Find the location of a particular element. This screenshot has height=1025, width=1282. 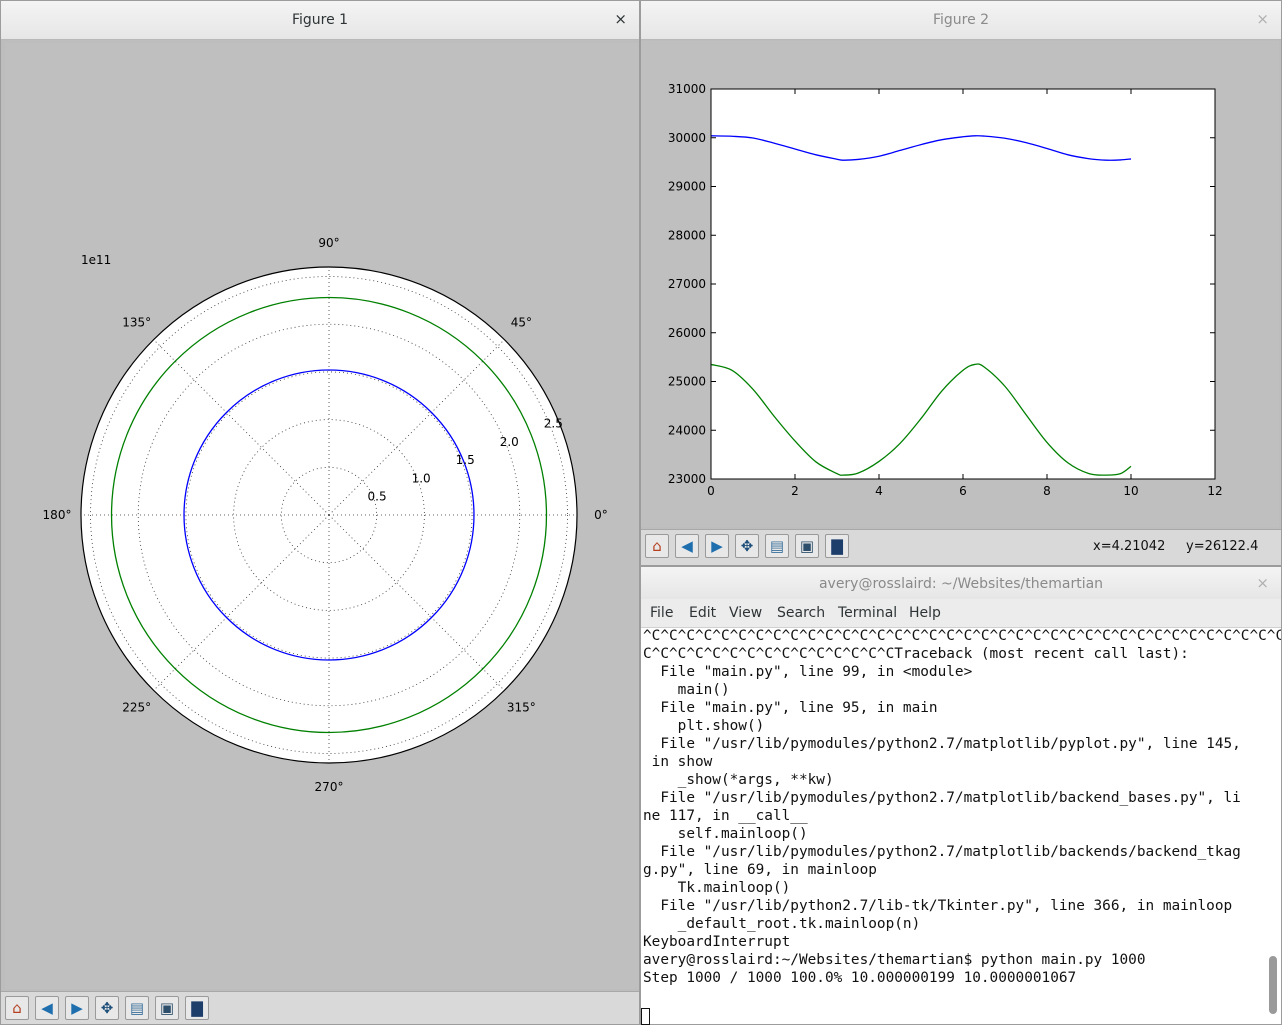

menu-terminal: Terminal is located at coordinates (868, 613).